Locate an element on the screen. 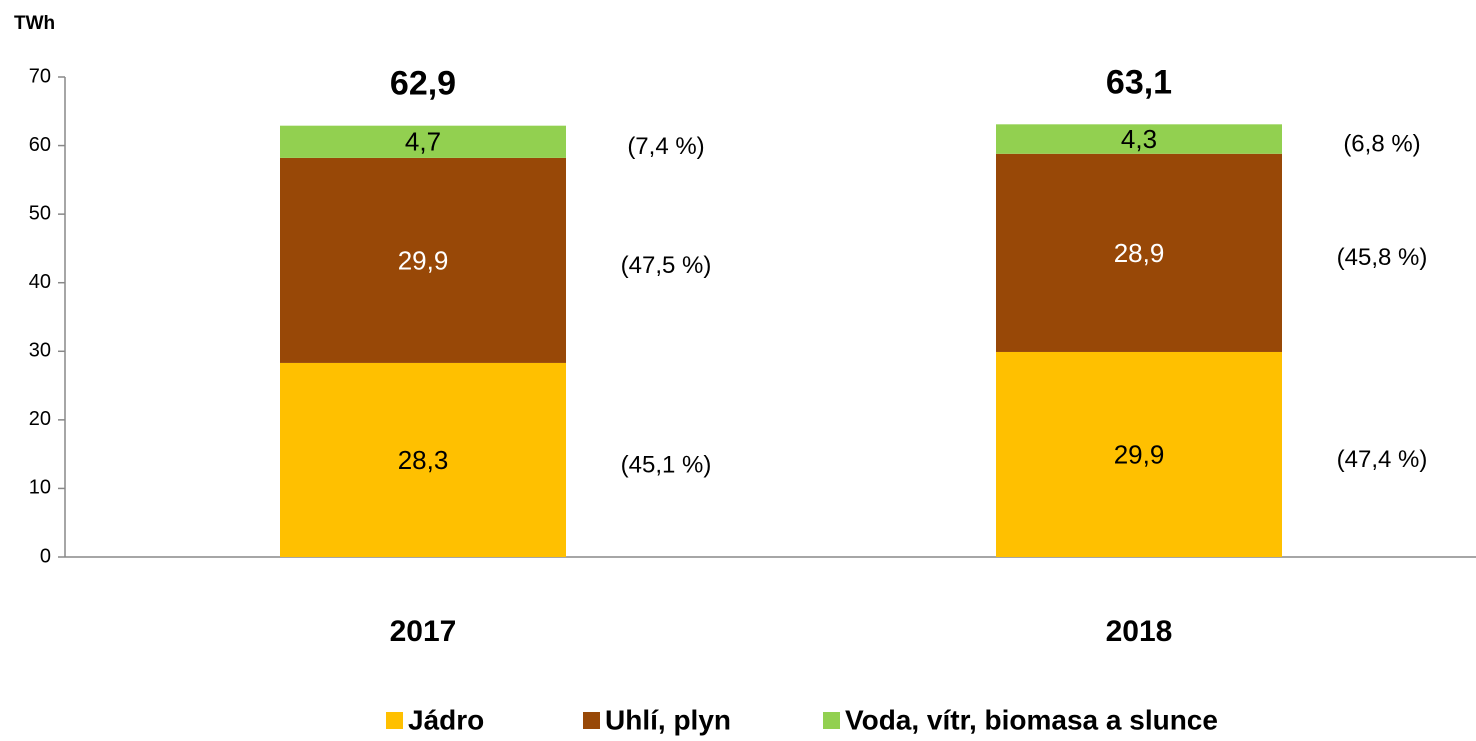  y-tick-label: 40 is located at coordinates (40, 282).